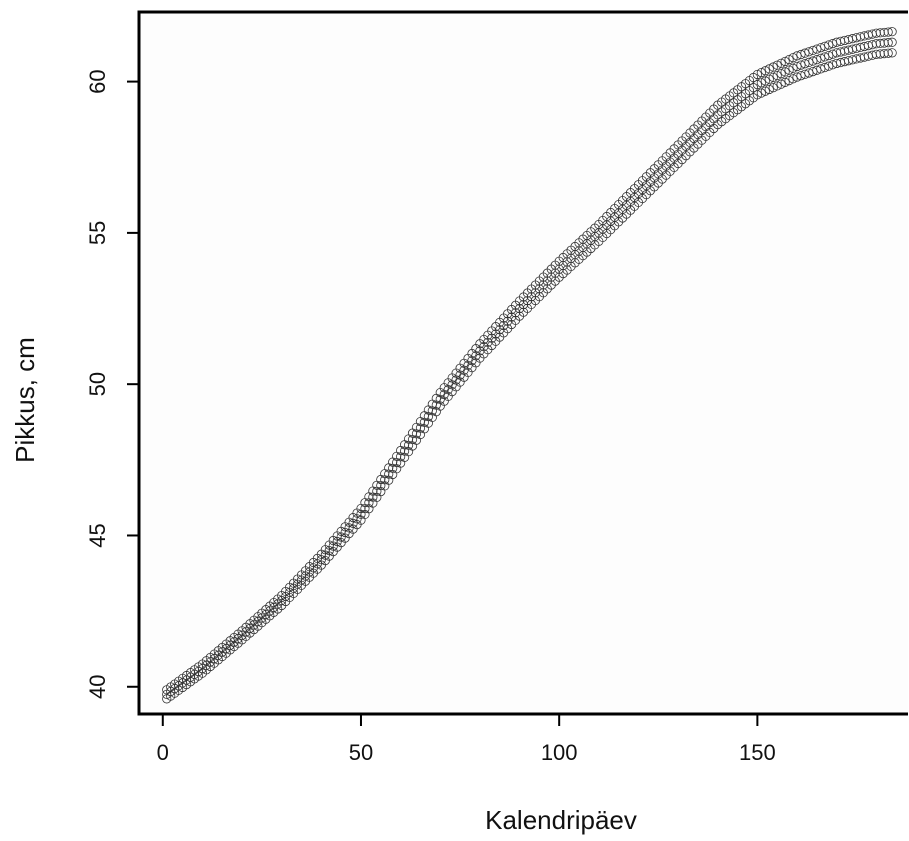 The image size is (909, 841). What do you see at coordinates (757, 752) in the screenshot?
I see `x-tick-label: 150` at bounding box center [757, 752].